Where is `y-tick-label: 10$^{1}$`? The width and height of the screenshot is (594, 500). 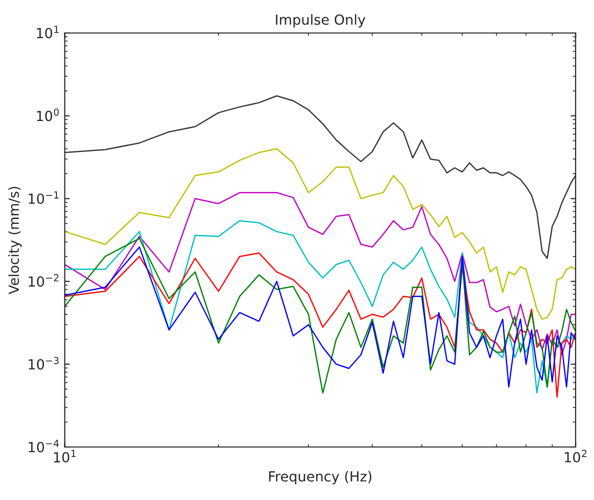 y-tick-label: 10$^{1}$ is located at coordinates (47, 32).